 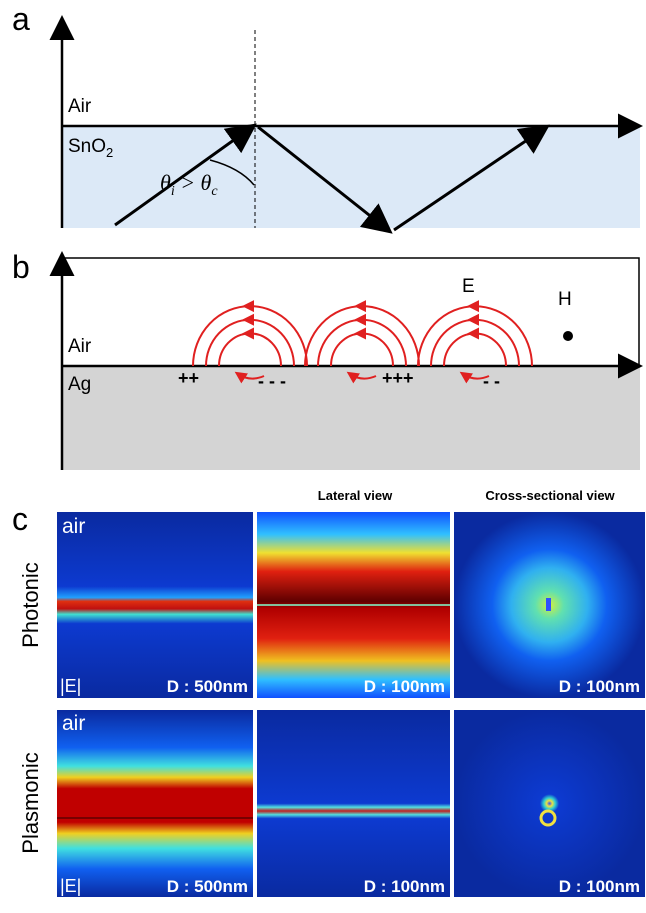 What do you see at coordinates (20, 519) in the screenshot?
I see `panel-label: c` at bounding box center [20, 519].